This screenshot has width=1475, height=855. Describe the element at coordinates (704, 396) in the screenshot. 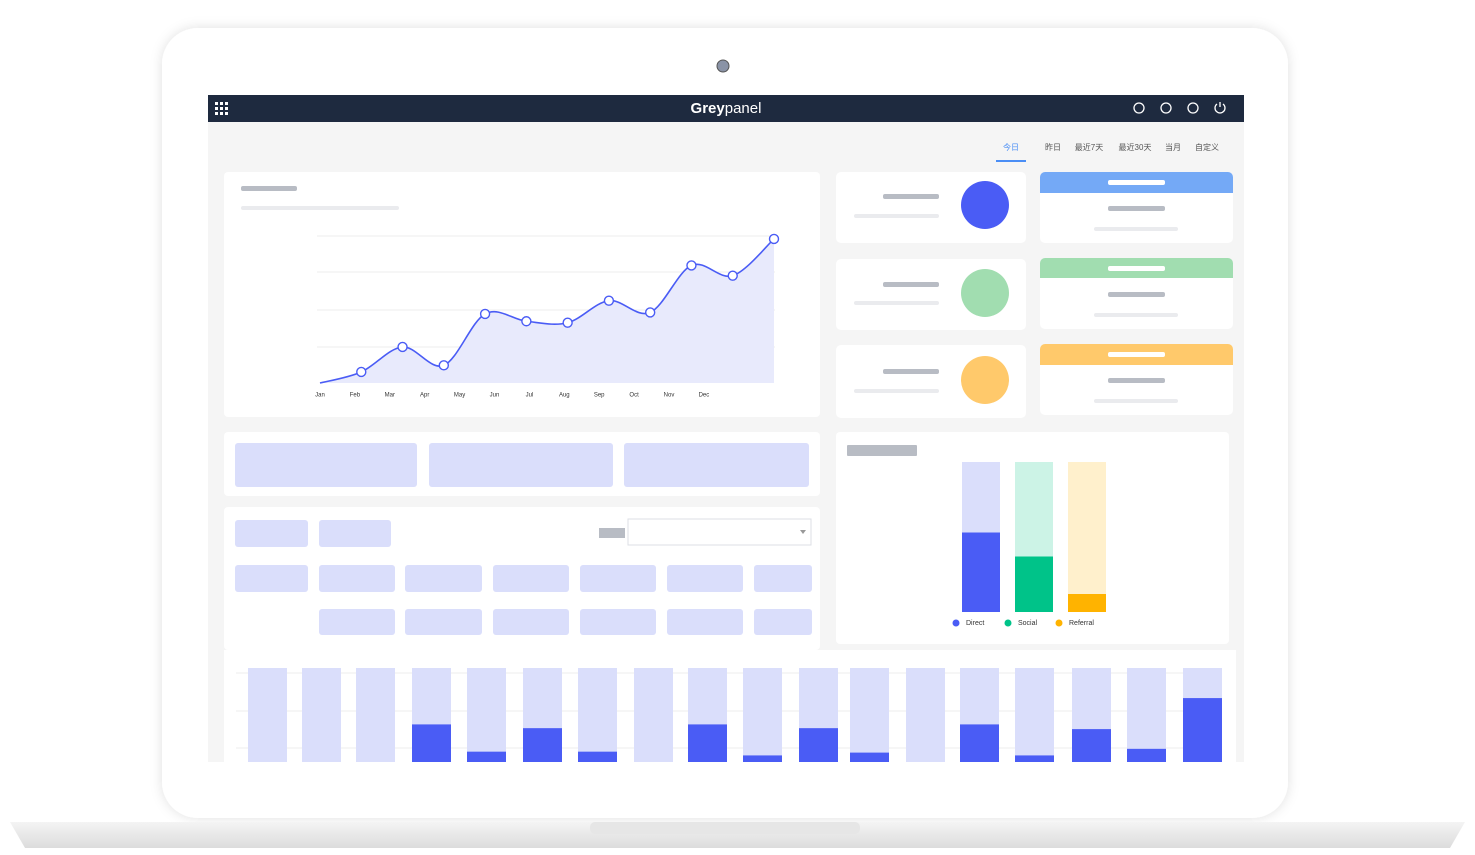

I see `x-tick-label: Dec` at that location.